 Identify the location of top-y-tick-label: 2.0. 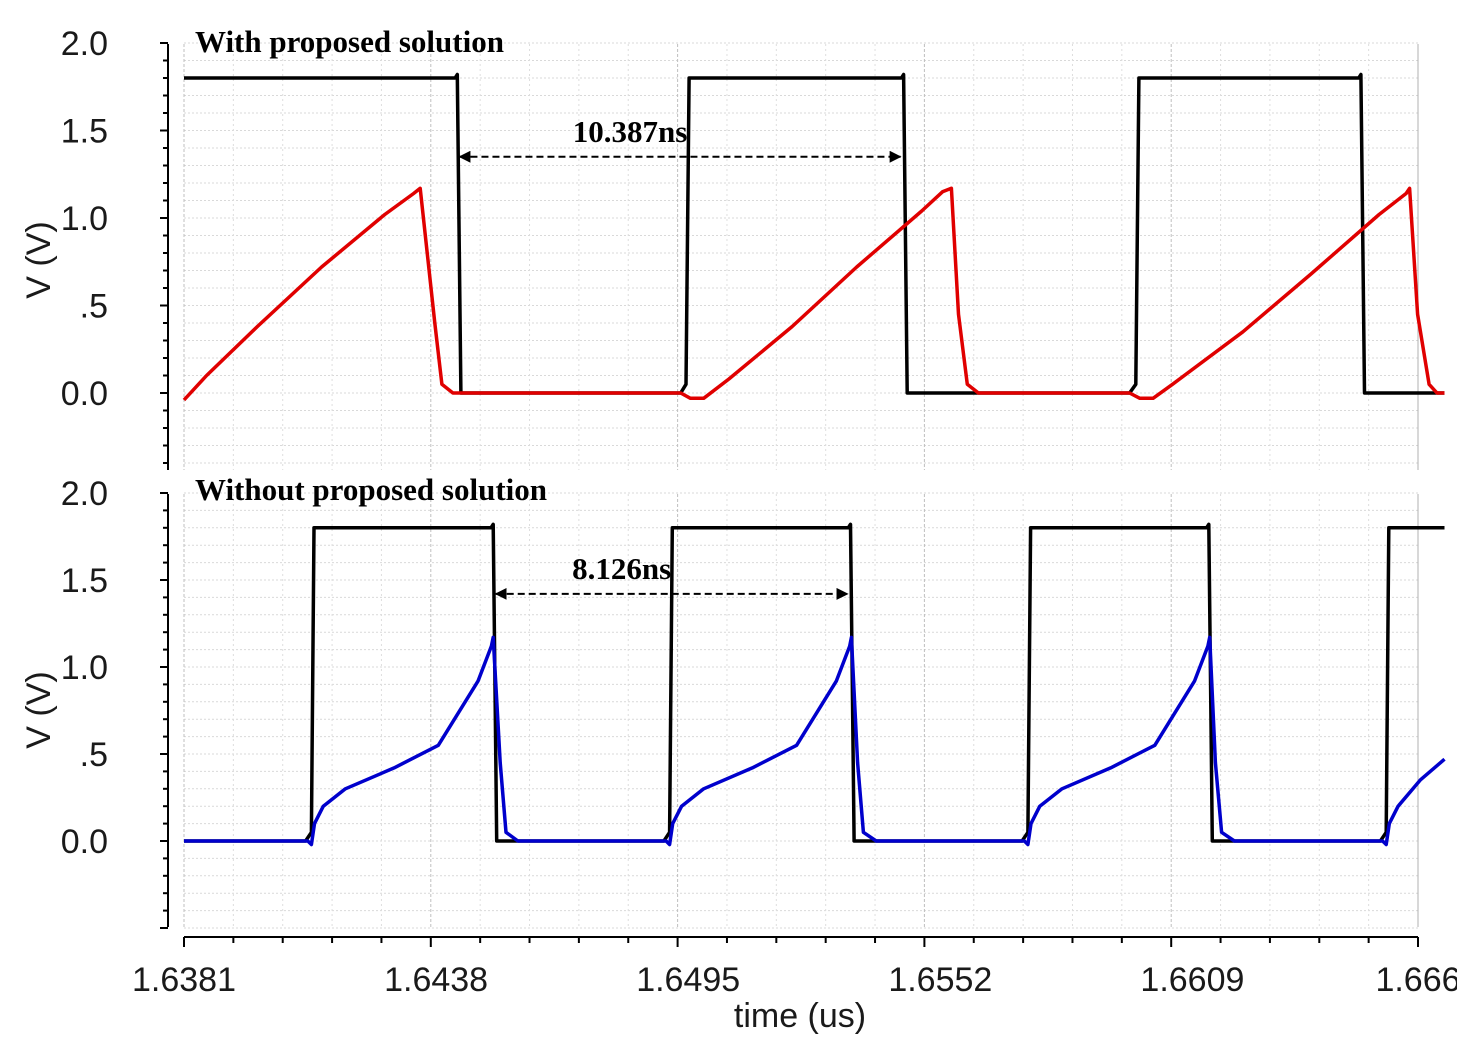
(84, 44).